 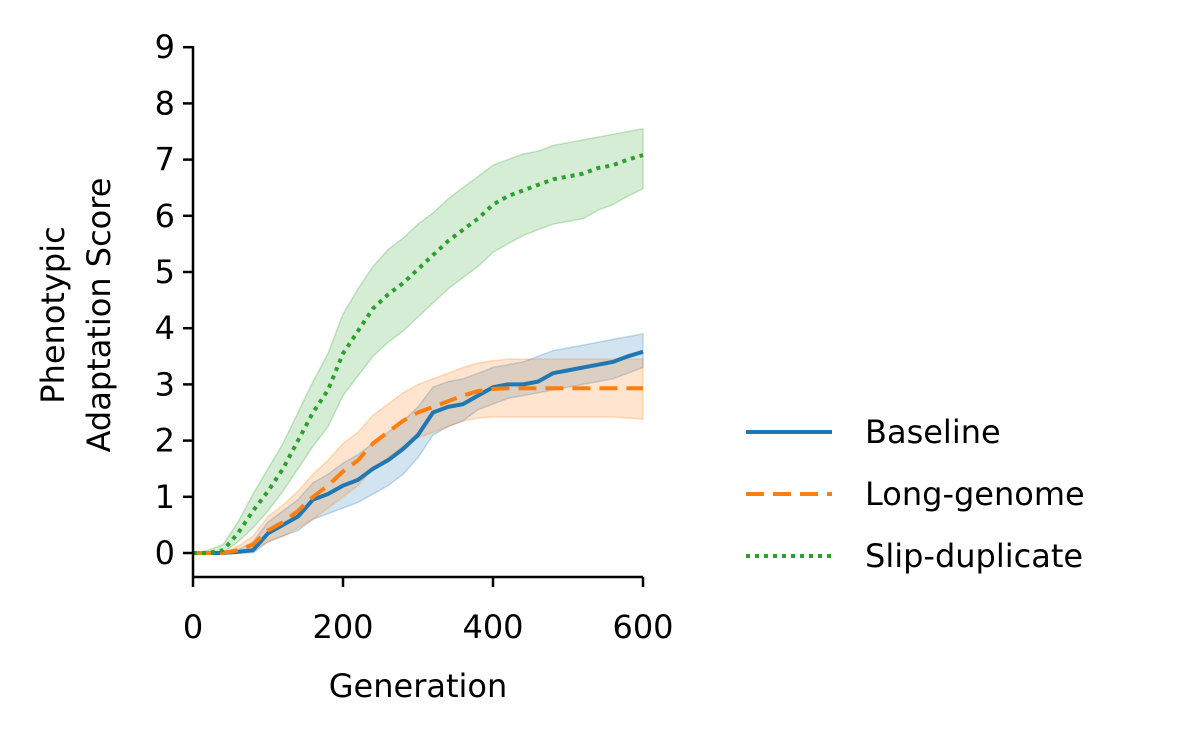 I want to click on y-ticks: 0 1 2 3 4 5 6 7 8 9, so click(x=174, y=300).